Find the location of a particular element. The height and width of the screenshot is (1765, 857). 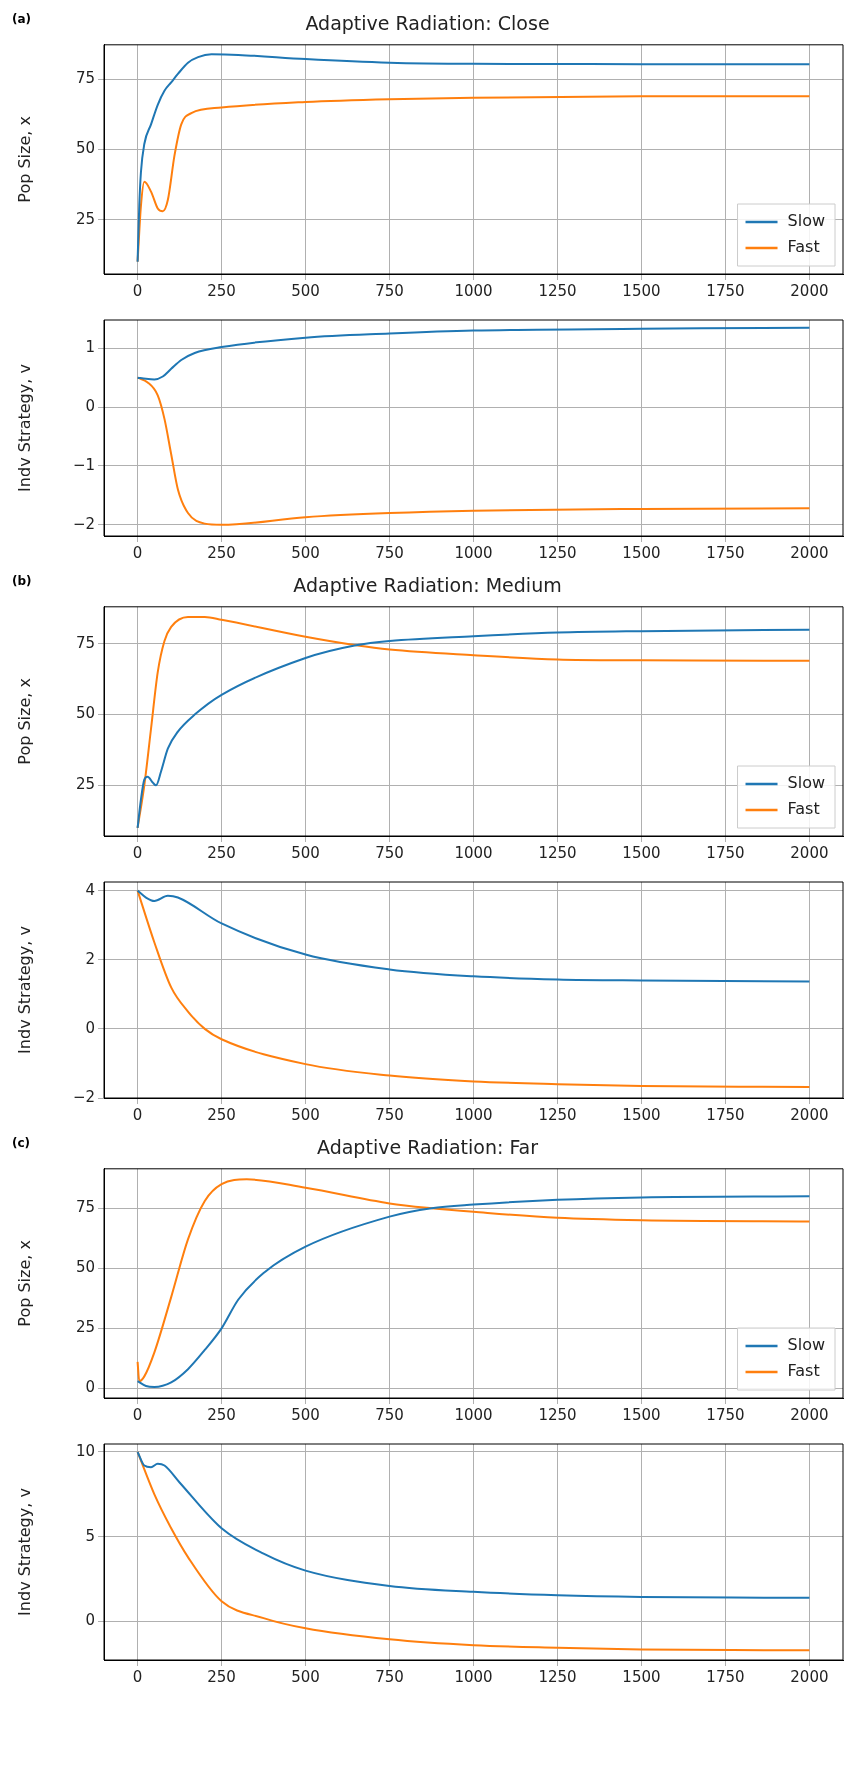

y-tick-label: 1 is located at coordinates (90, 347).